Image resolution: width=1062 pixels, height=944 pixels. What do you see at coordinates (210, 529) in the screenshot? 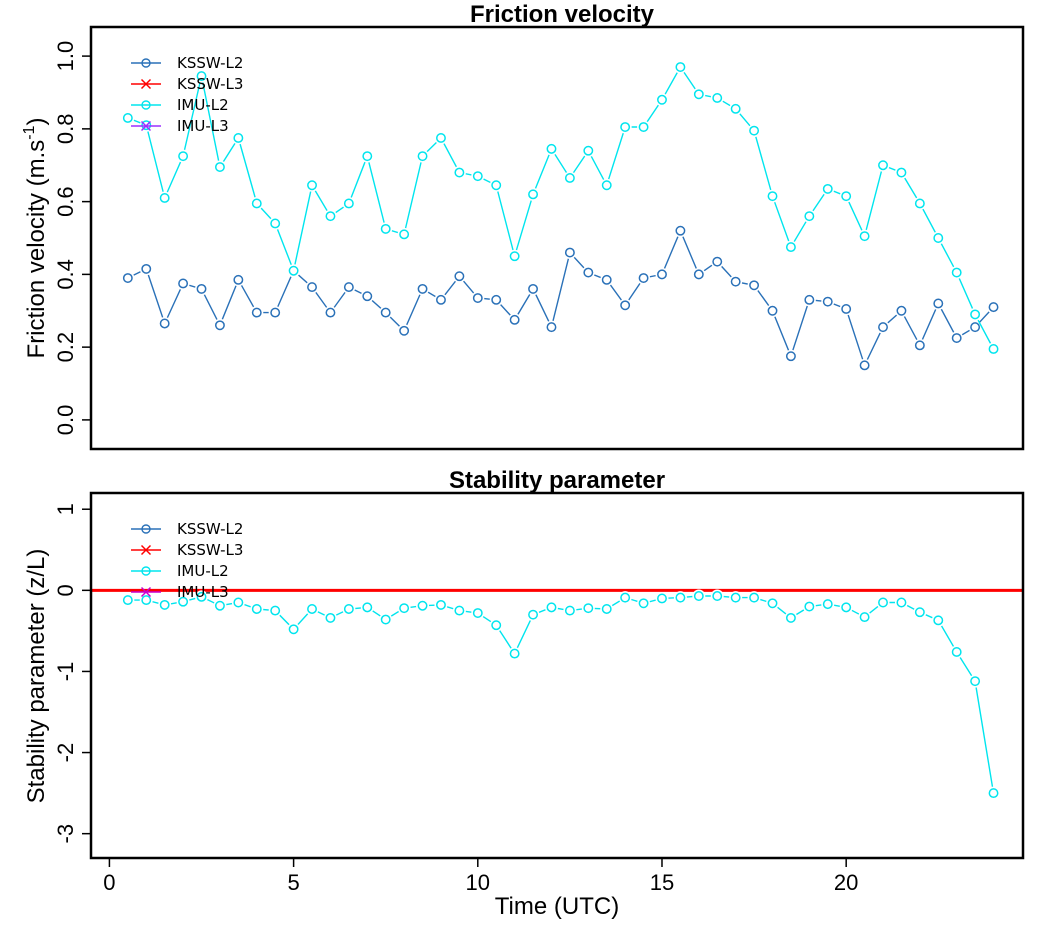
I see `stability-parameter-legend-label-kssw-l2: KSSW-L2` at bounding box center [210, 529].